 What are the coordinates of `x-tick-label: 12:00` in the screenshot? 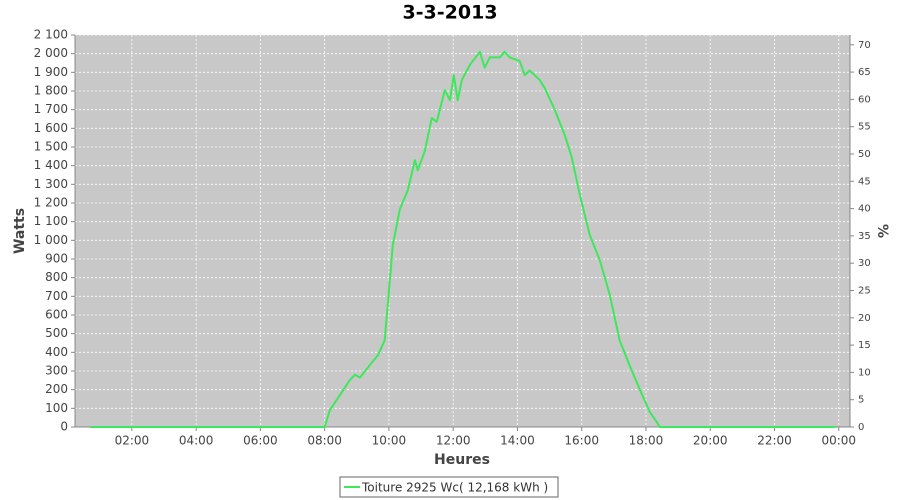 It's located at (453, 441).